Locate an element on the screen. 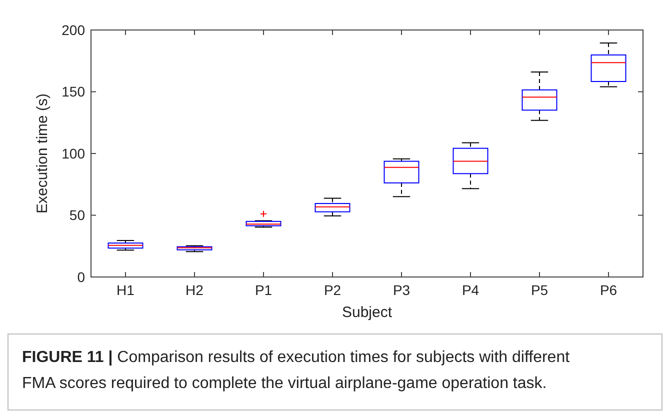  x-tick-label: H2 is located at coordinates (195, 290).